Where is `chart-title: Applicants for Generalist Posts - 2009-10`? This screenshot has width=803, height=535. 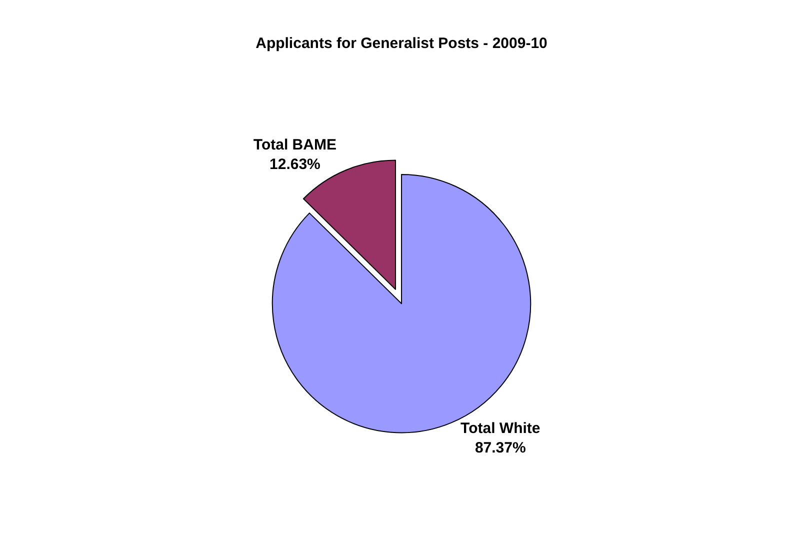
chart-title: Applicants for Generalist Posts - 2009-10 is located at coordinates (402, 43).